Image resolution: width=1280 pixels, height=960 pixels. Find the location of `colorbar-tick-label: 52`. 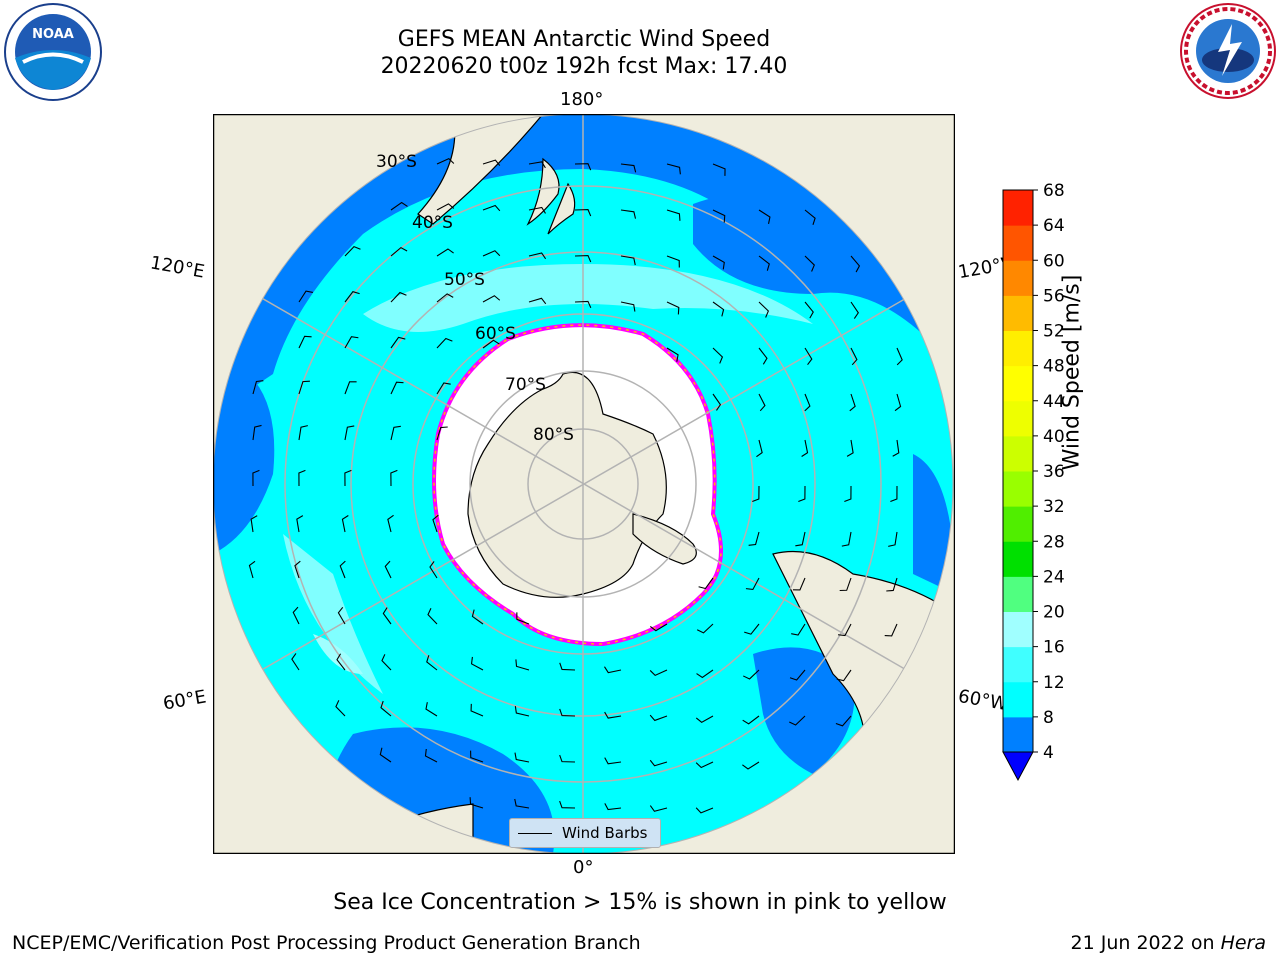

colorbar-tick-label: 52 is located at coordinates (1054, 332).